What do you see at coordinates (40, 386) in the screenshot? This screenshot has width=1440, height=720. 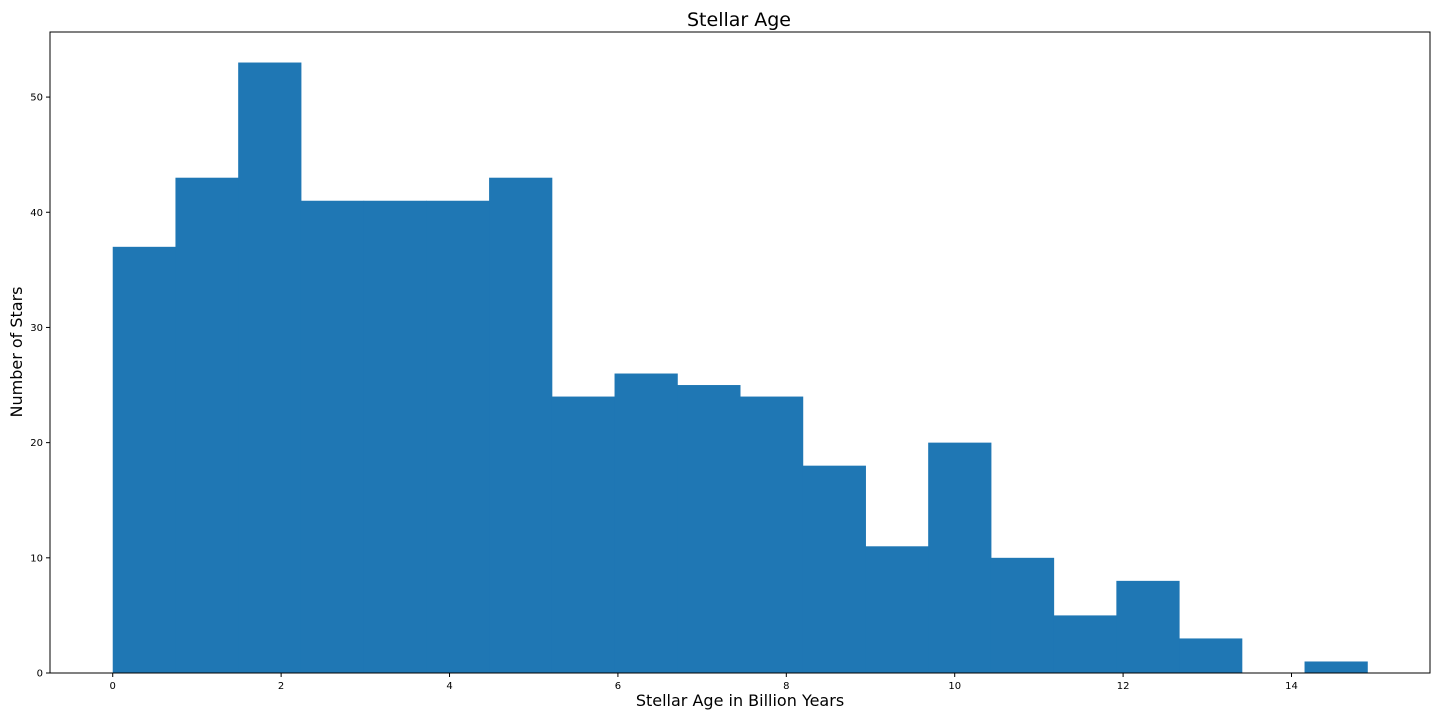 I see `y-axis-ticks: 0 10 20 30 40 50` at bounding box center [40, 386].